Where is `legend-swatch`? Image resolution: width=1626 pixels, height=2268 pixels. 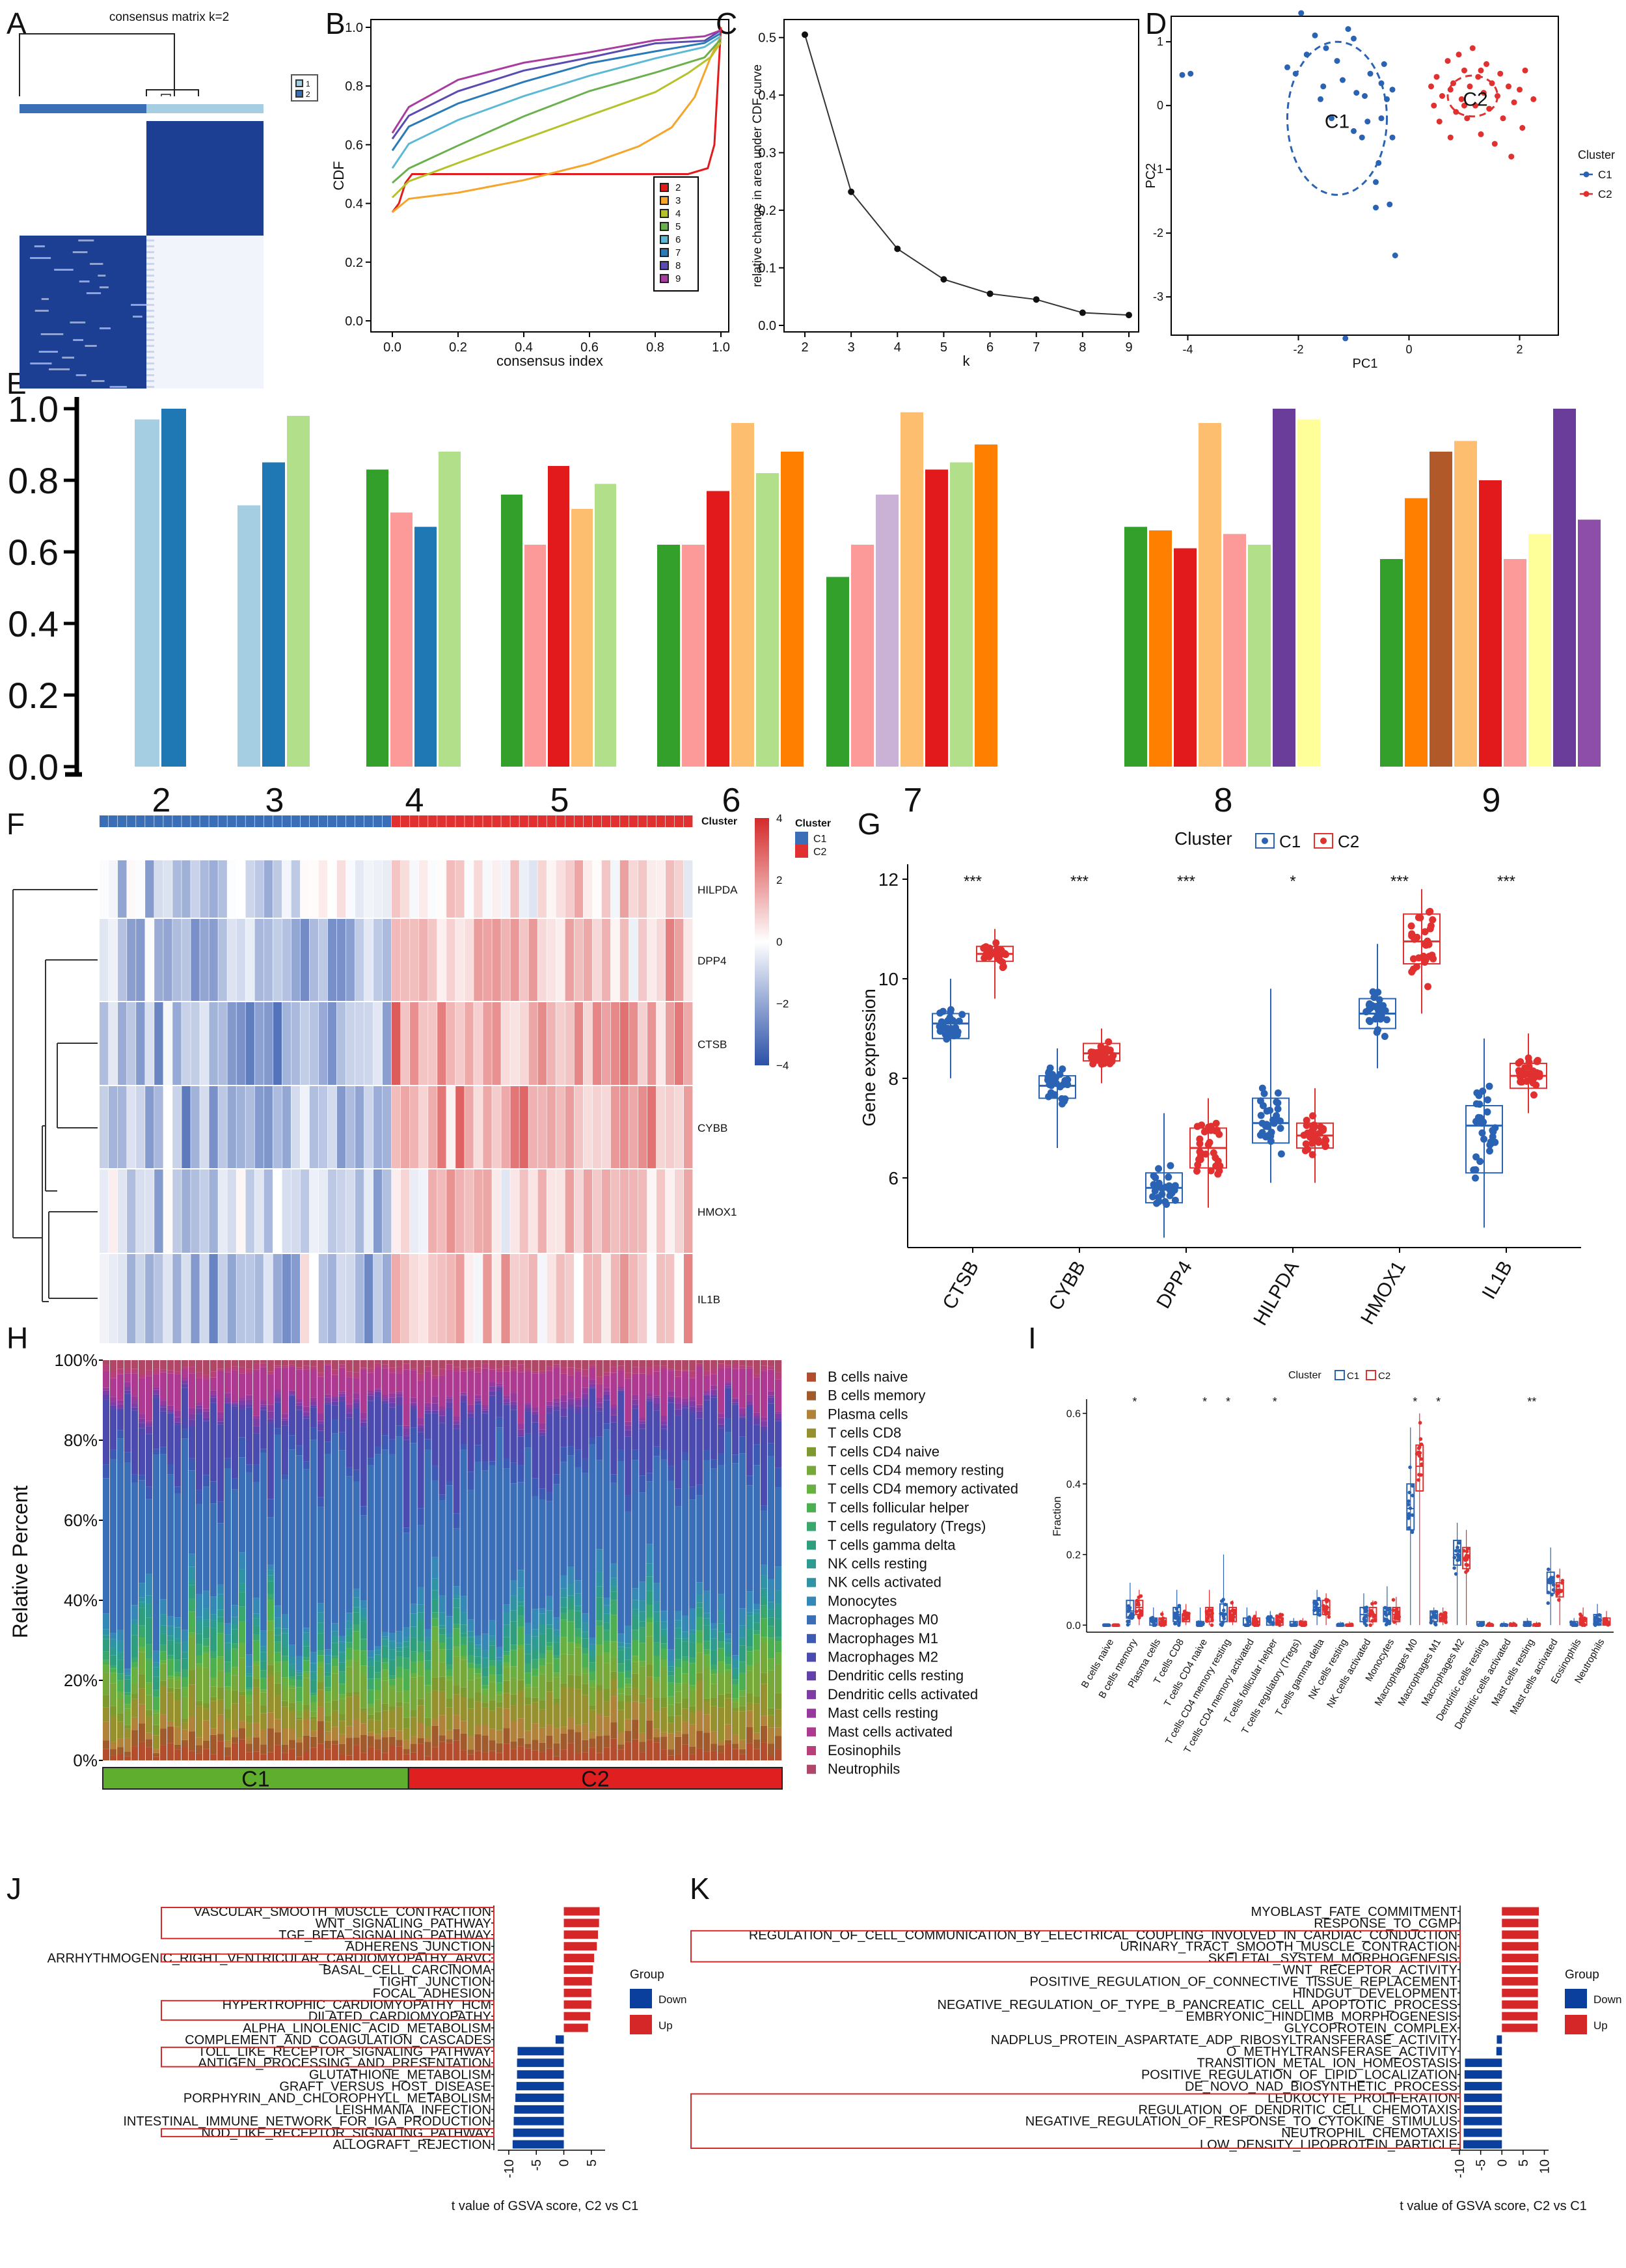 legend-swatch is located at coordinates (811, 1414).